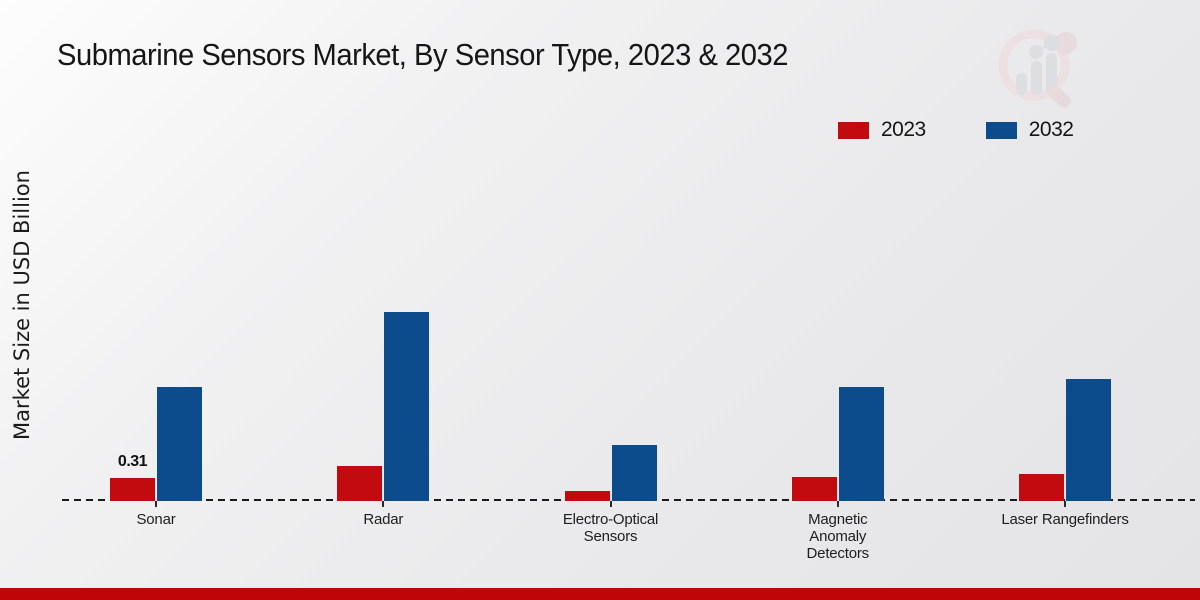 The height and width of the screenshot is (600, 1200). I want to click on bar-2032-electro-optical-sensors, so click(634, 473).